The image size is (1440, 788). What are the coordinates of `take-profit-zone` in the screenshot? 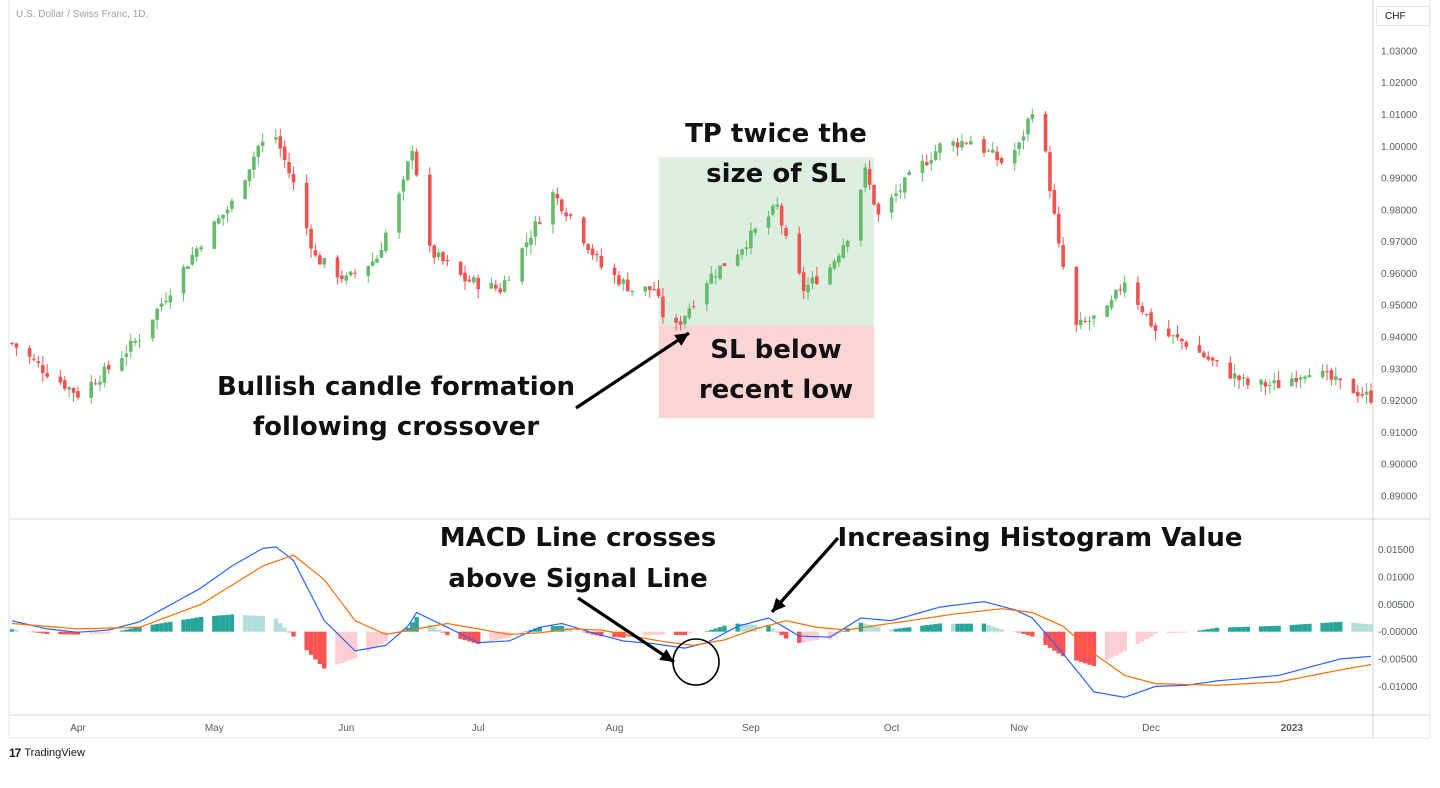 It's located at (766, 241).